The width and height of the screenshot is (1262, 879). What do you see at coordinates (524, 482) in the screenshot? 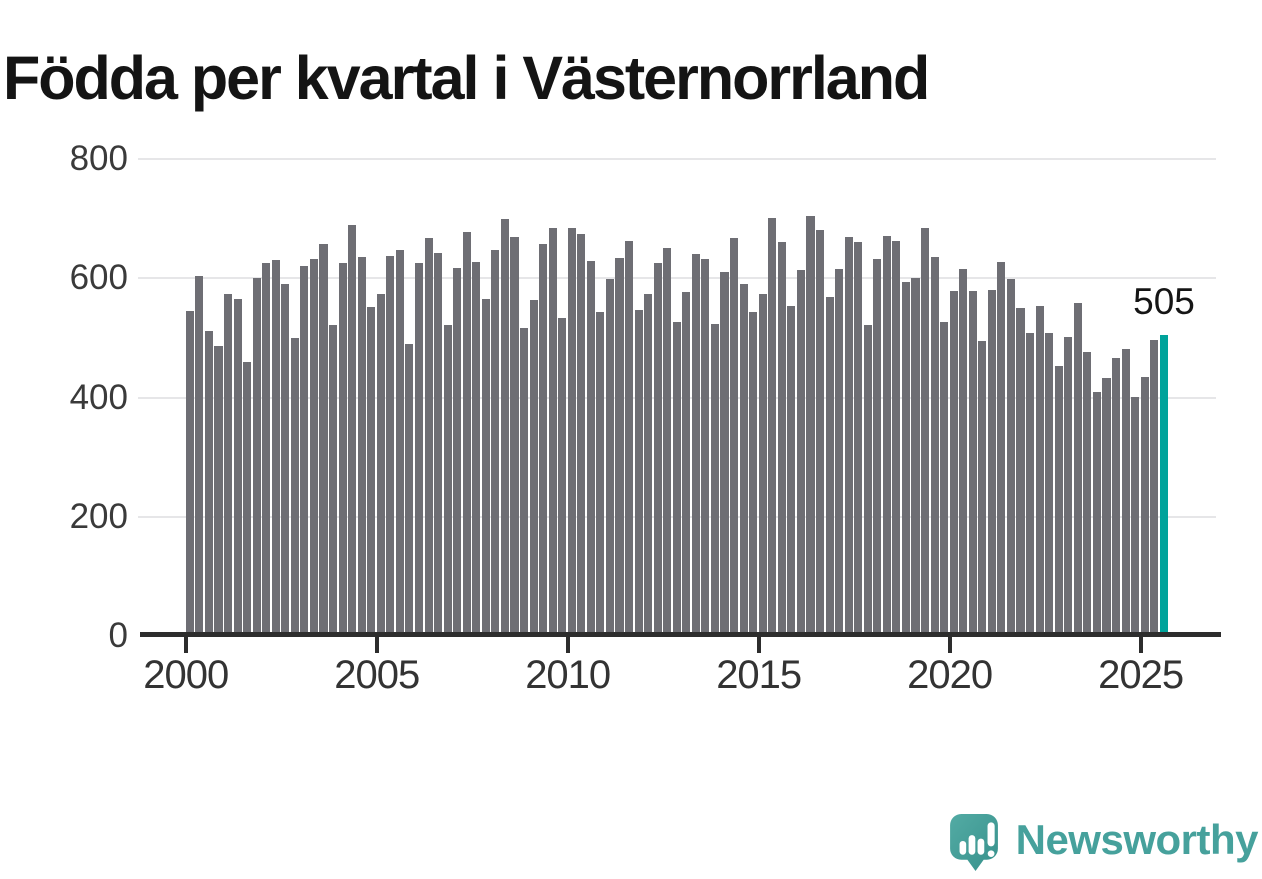
I see `bar-2008-q4` at bounding box center [524, 482].